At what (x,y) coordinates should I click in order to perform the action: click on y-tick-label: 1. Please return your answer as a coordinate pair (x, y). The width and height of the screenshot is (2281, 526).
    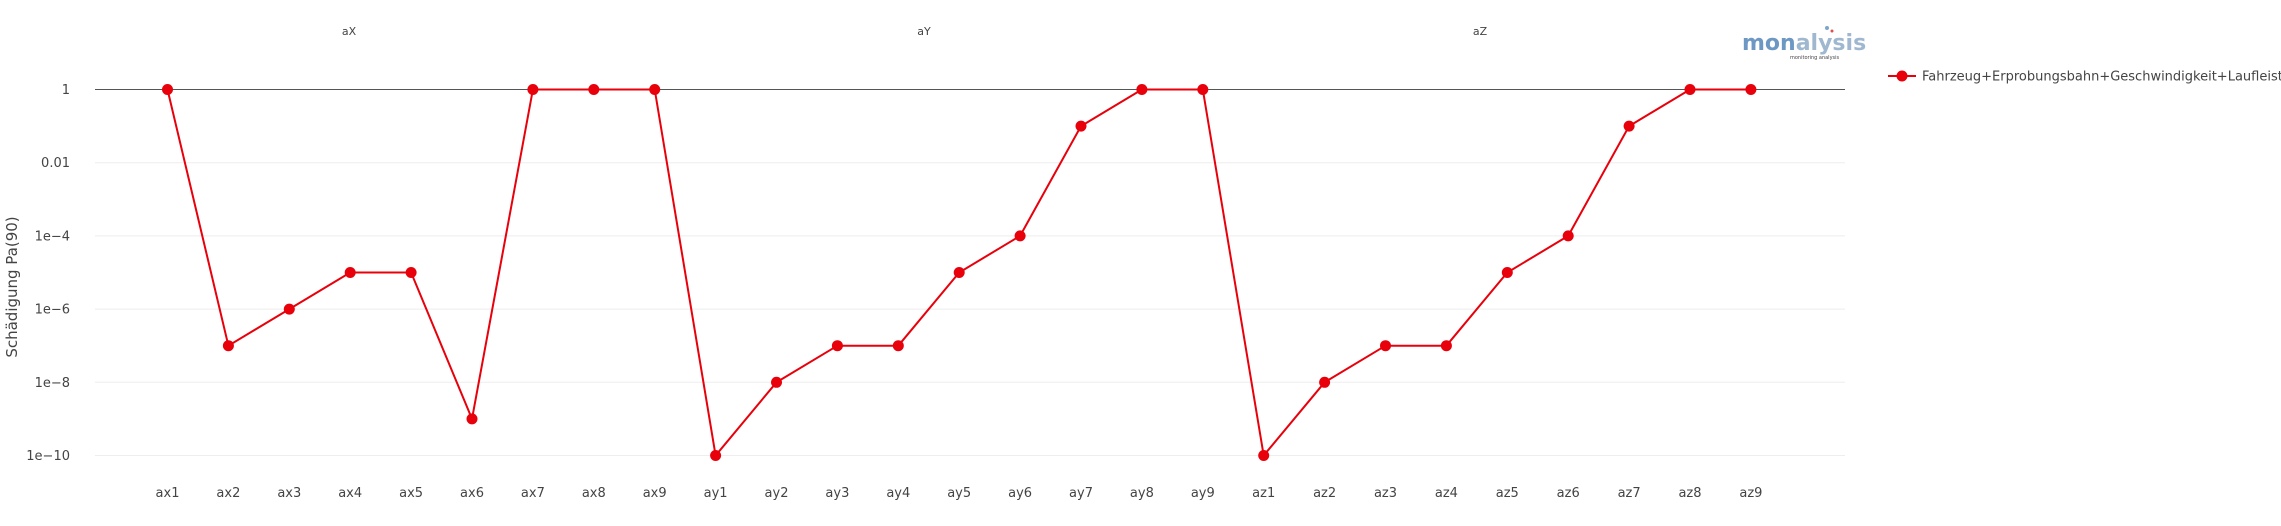
    Looking at the image, I should click on (66, 90).